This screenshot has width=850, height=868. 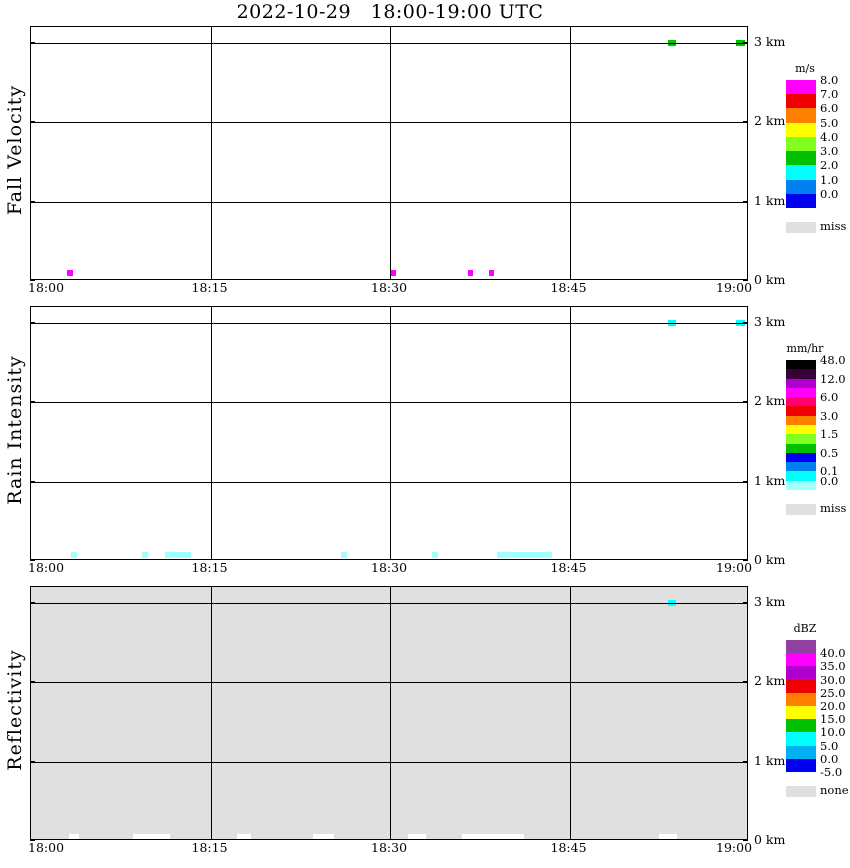 I want to click on panel-title-fall-velocity: Fall Velocity, so click(x=15, y=150).